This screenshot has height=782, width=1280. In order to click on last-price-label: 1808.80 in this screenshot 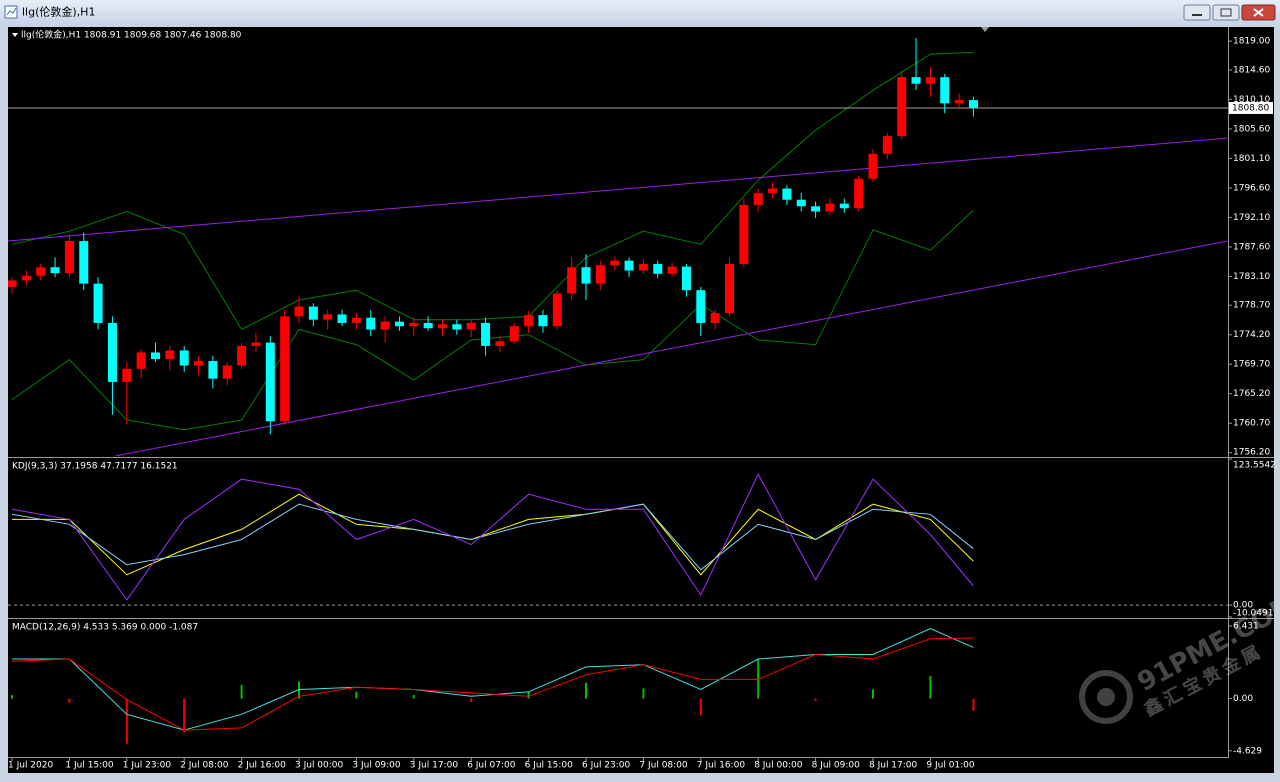, I will do `click(1250, 108)`.